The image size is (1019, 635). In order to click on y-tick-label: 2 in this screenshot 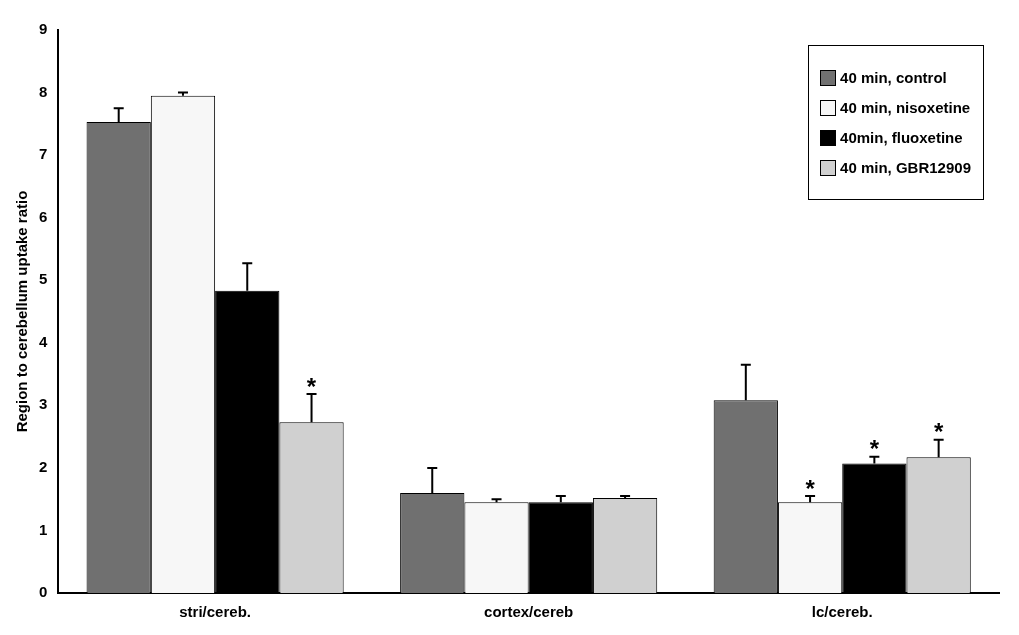, I will do `click(43, 467)`.